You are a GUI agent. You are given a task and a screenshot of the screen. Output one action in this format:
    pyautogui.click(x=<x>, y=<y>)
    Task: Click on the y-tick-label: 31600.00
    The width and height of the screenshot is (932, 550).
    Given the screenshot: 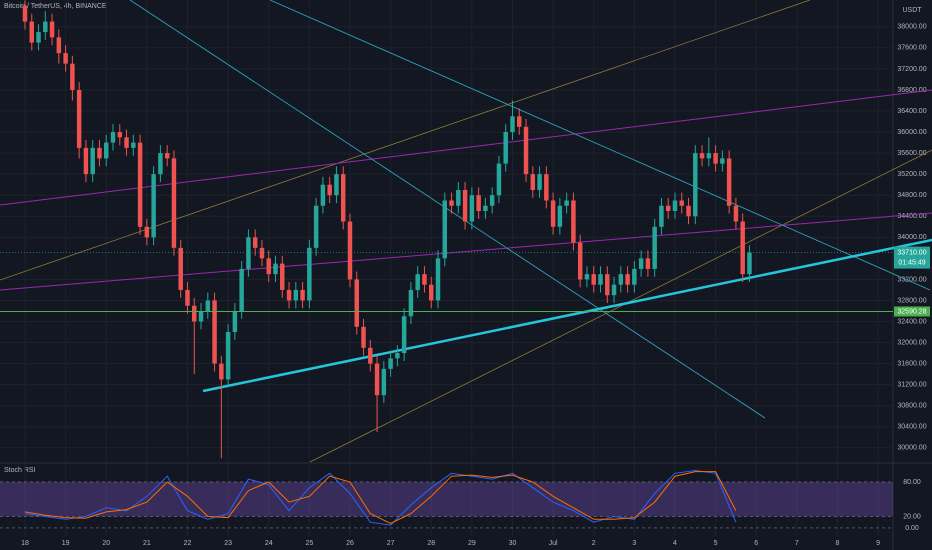 What is the action you would take?
    pyautogui.click(x=911, y=363)
    